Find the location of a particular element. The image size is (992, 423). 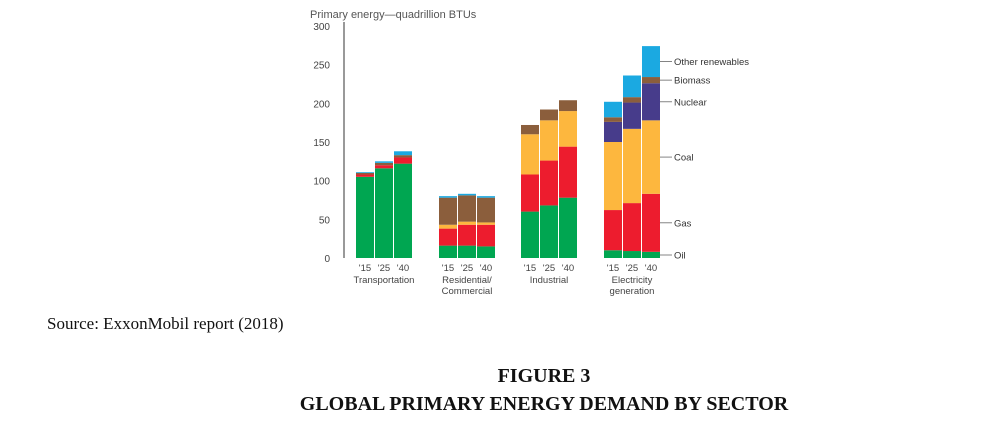

x-category-label: Electricity is located at coordinates (632, 280).